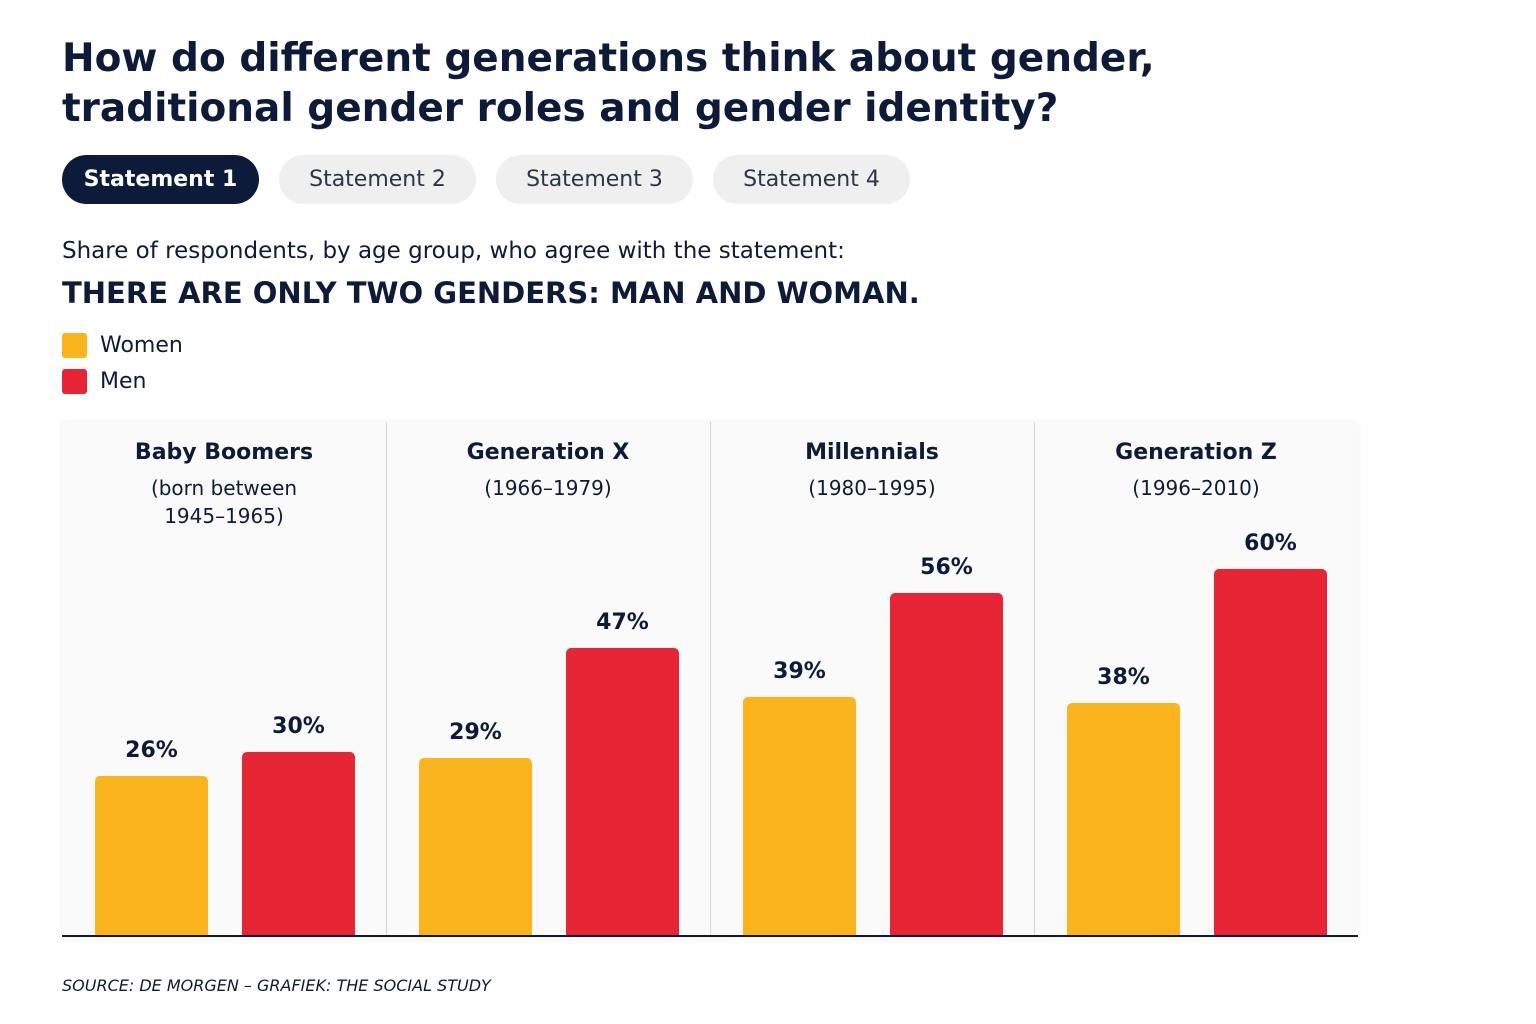  Describe the element at coordinates (799, 672) in the screenshot. I see `value-label: 39%` at that location.